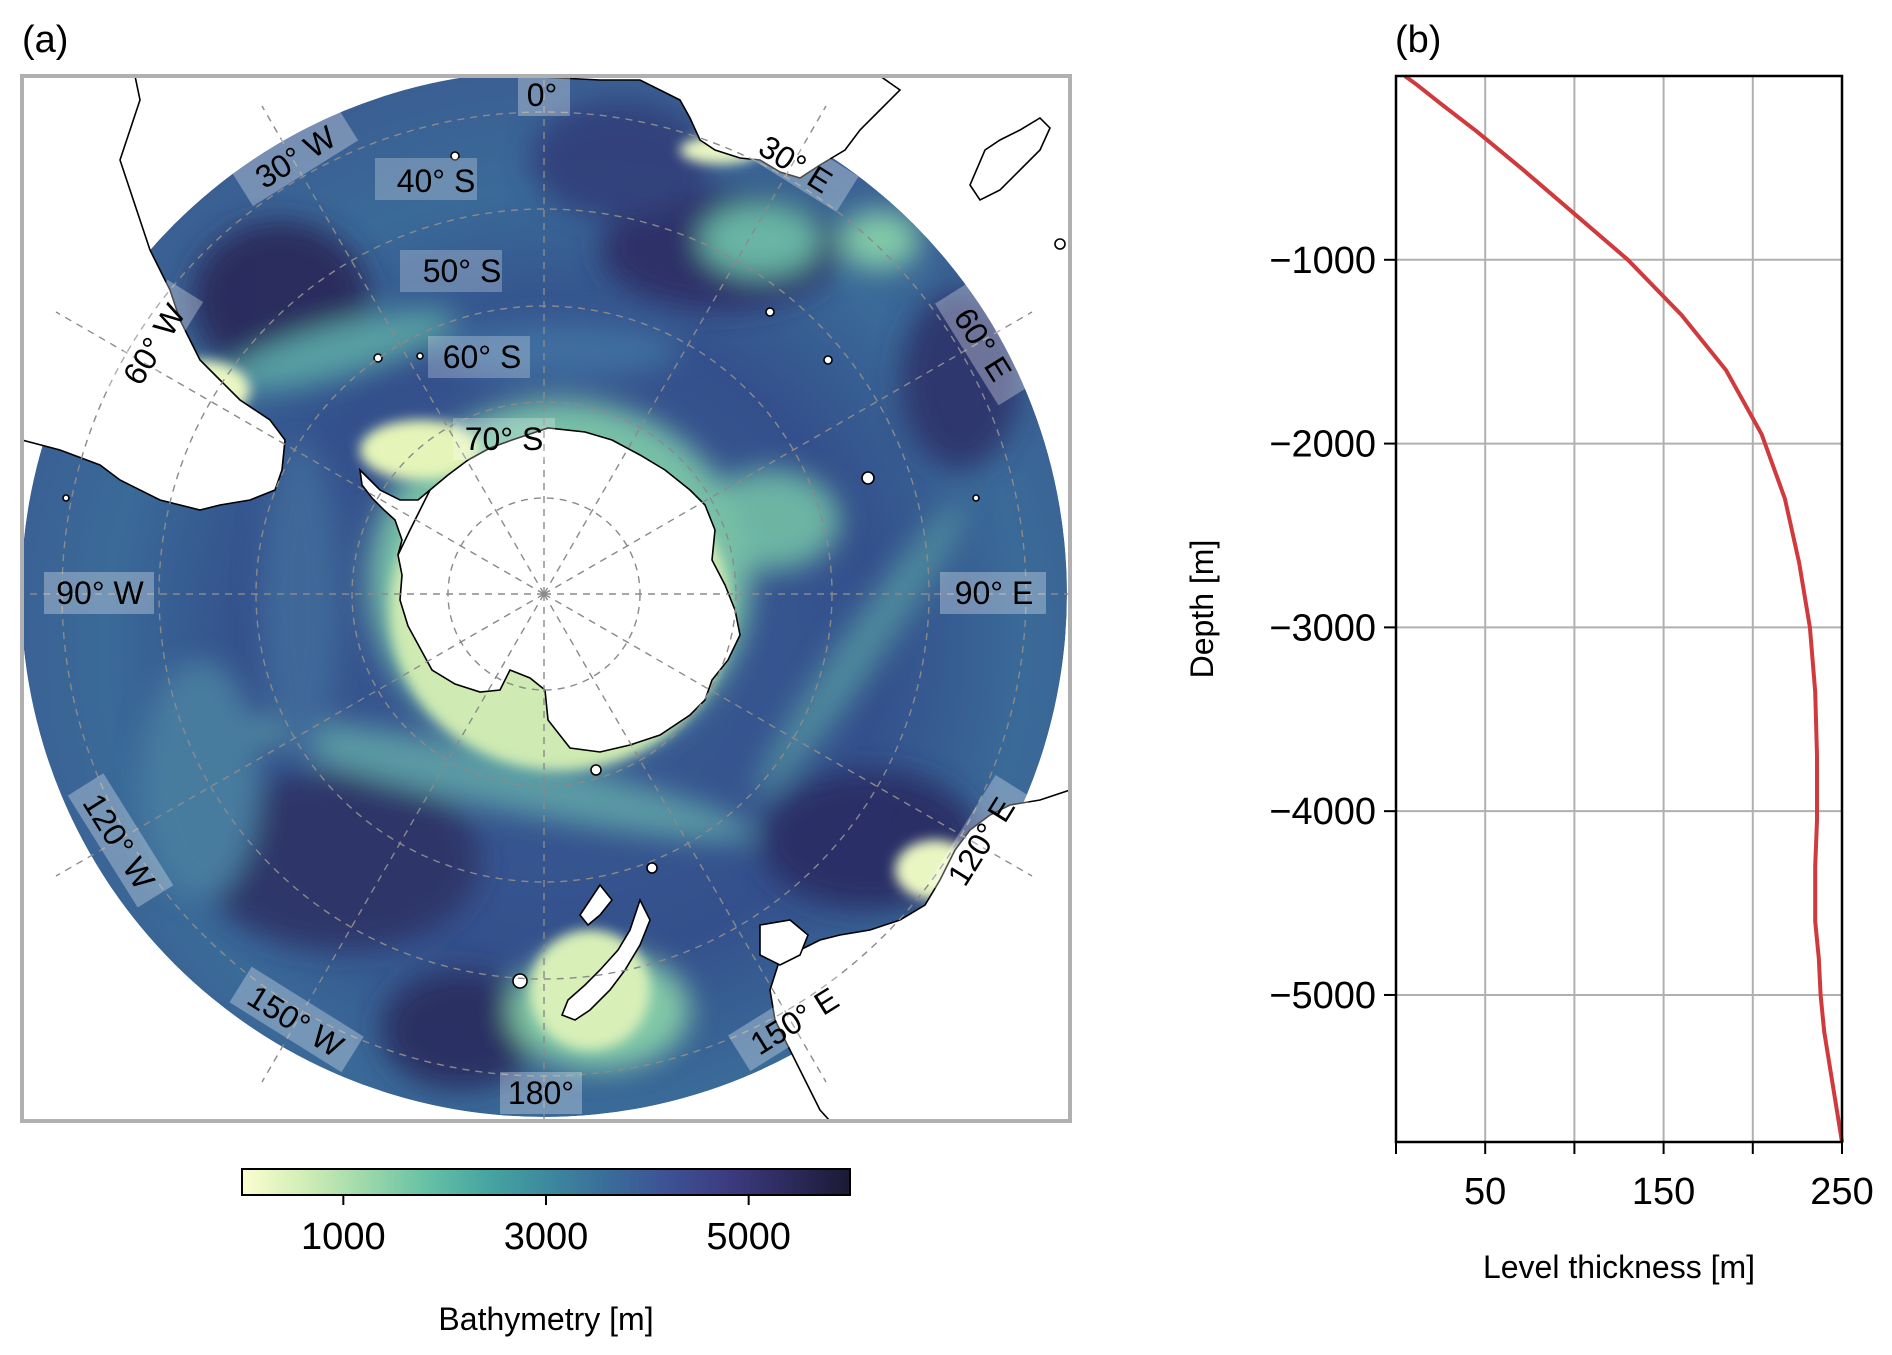 The width and height of the screenshot is (1892, 1355). Describe the element at coordinates (1322, 261) in the screenshot. I see `y-tick-label: −1000` at that location.